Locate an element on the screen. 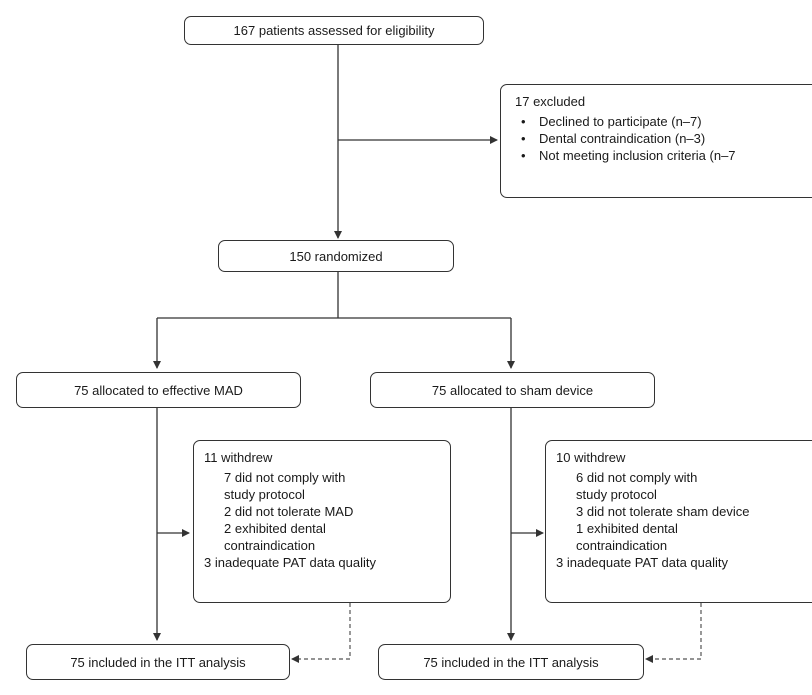 This screenshot has width=812, height=695. randomized-box: 150 randomized is located at coordinates (336, 256).